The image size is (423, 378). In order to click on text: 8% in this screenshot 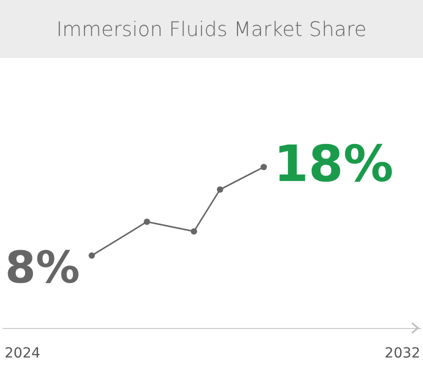, I will do `click(42, 268)`.